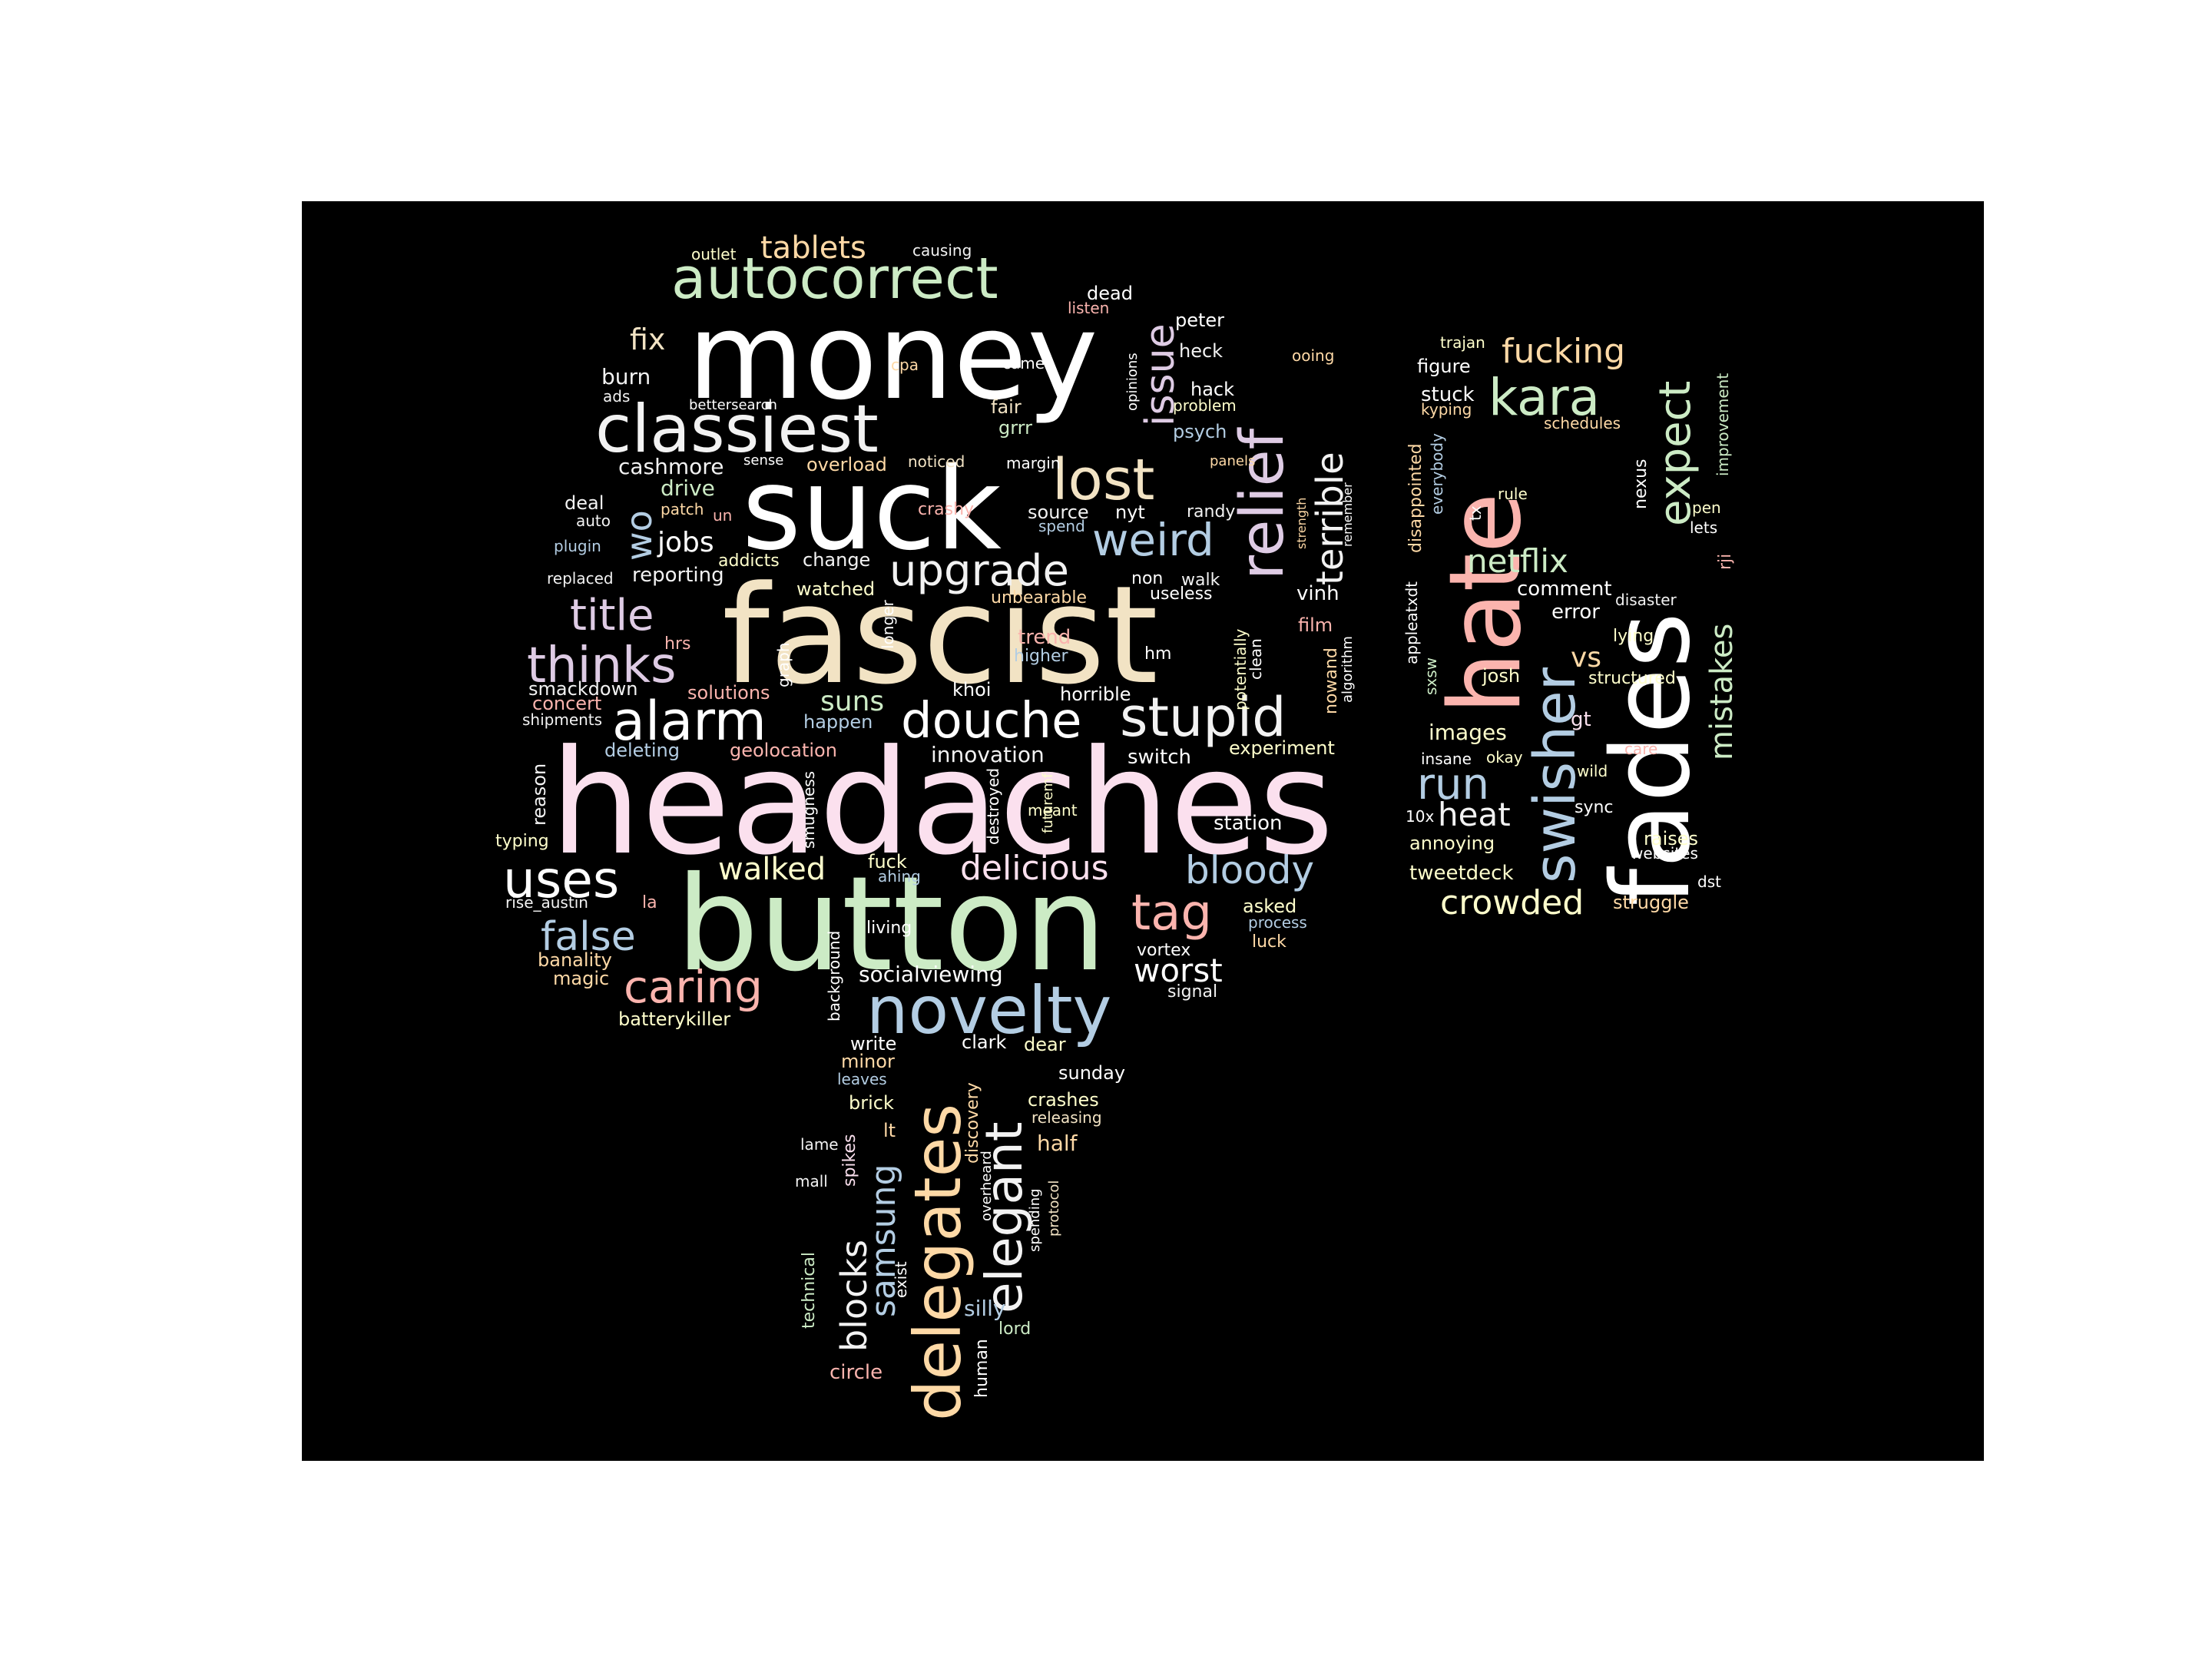  What do you see at coordinates (985, 1308) in the screenshot?
I see `word-silly: silly` at bounding box center [985, 1308].